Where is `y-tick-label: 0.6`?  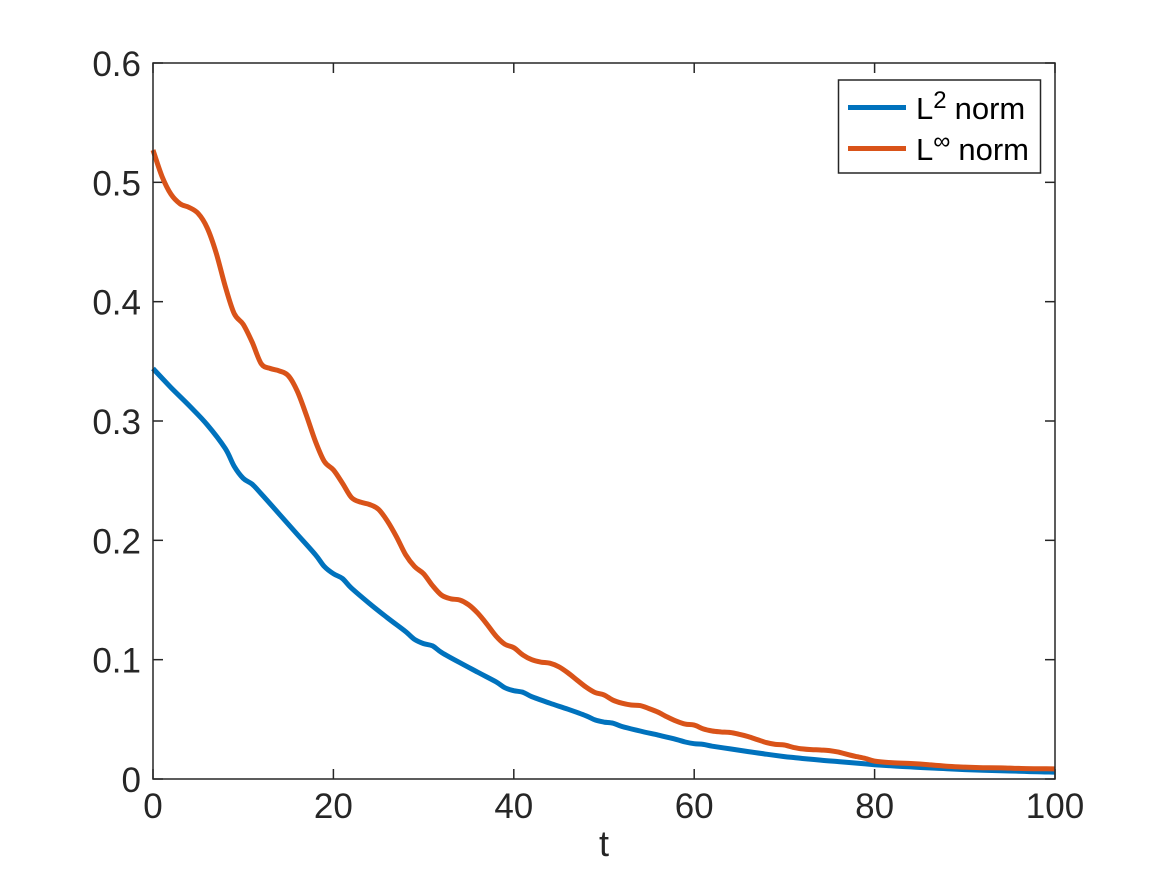
y-tick-label: 0.6 is located at coordinates (116, 64).